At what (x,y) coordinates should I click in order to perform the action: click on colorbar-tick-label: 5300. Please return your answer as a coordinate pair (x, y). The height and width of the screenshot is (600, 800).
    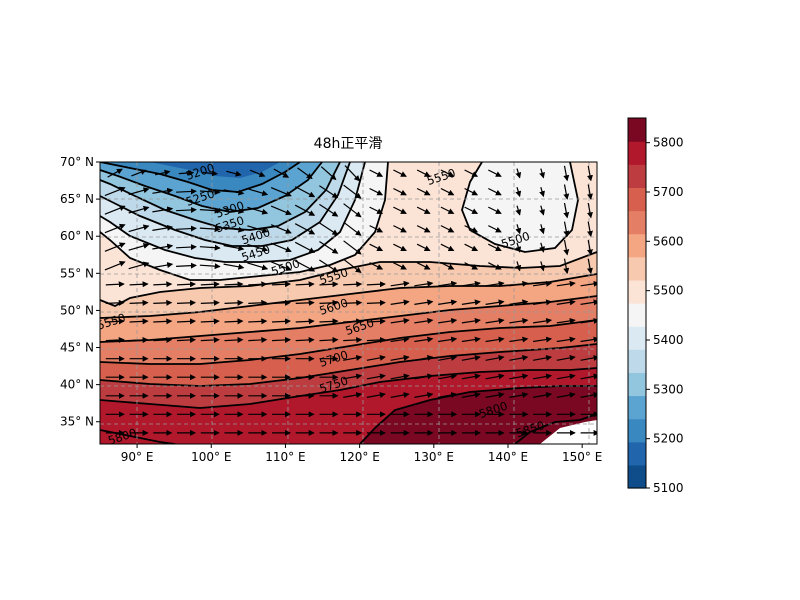
    Looking at the image, I should click on (668, 389).